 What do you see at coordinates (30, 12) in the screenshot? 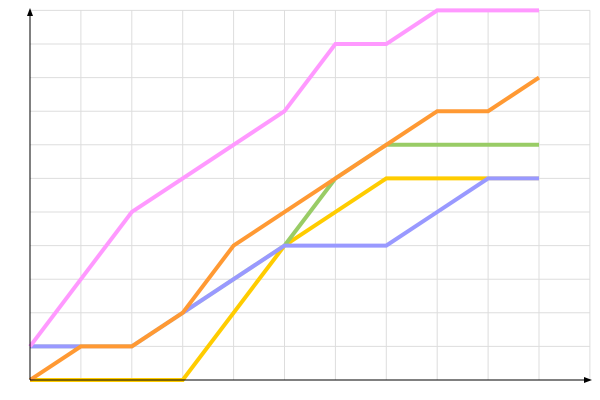
I see `y-axis-arrow-icon` at bounding box center [30, 12].